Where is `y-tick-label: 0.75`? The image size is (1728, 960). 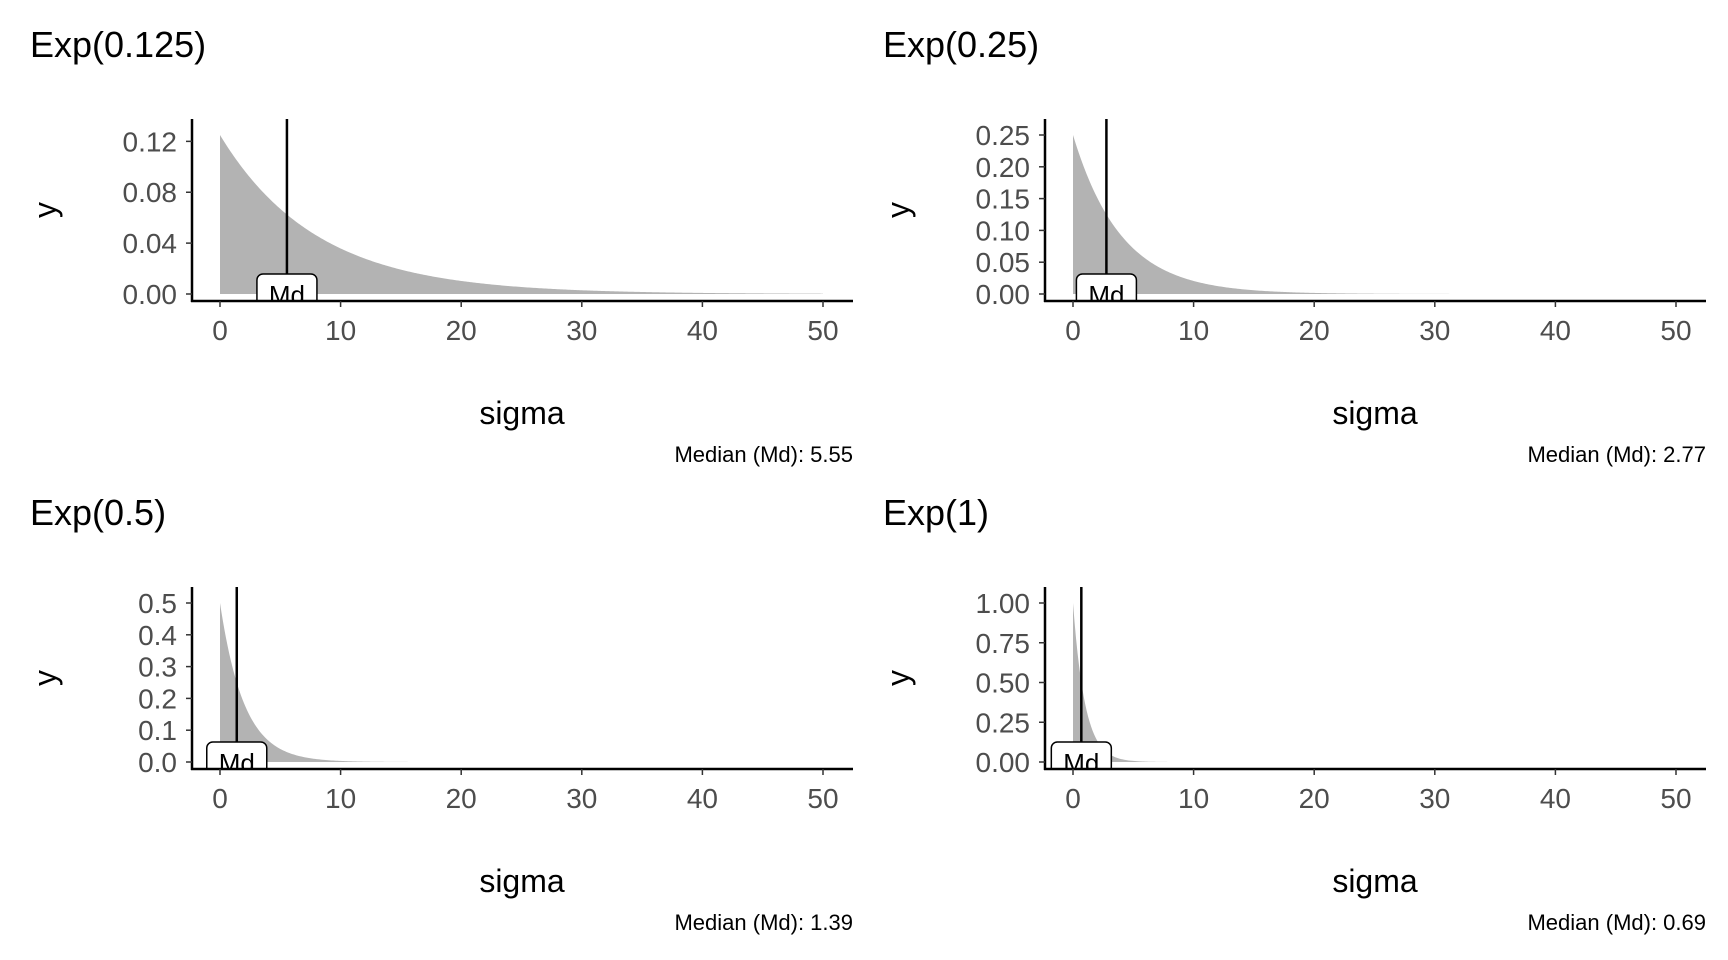 y-tick-label: 0.75 is located at coordinates (1003, 643).